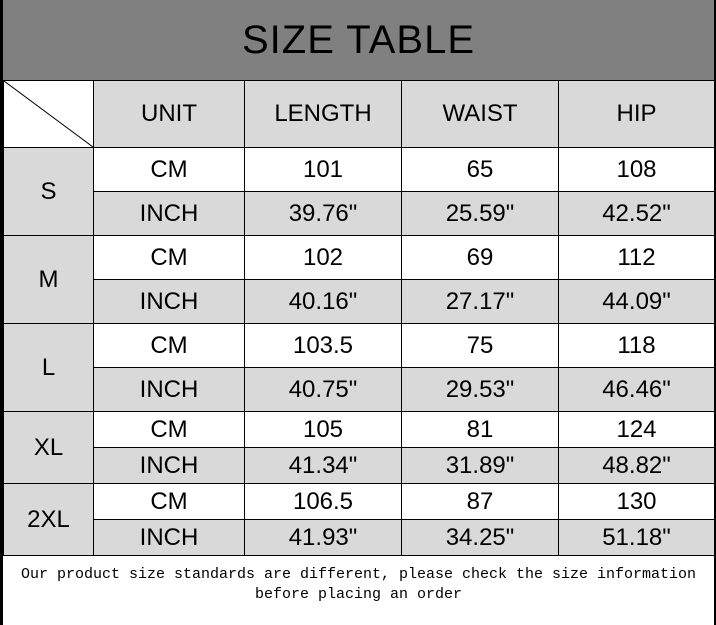 This screenshot has width=716, height=625. Describe the element at coordinates (480, 465) in the screenshot. I see `cell-waist: 31.89"` at that location.